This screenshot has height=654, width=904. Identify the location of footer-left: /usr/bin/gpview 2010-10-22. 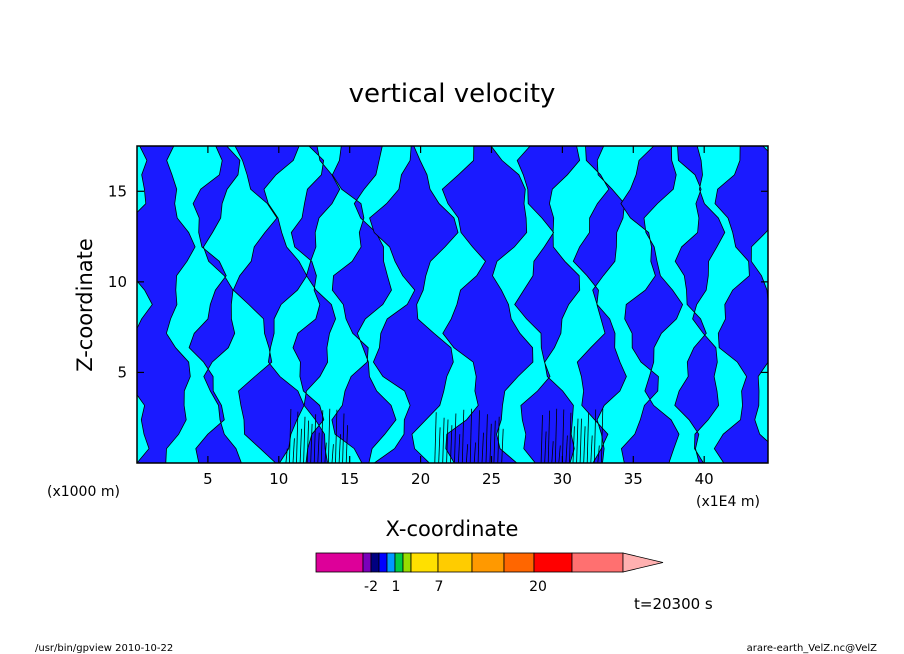
(104, 648).